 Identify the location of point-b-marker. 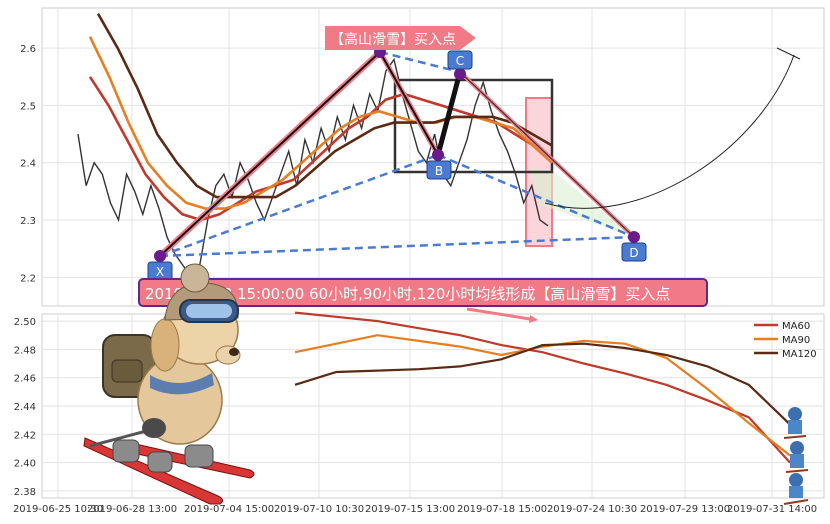
(438, 155).